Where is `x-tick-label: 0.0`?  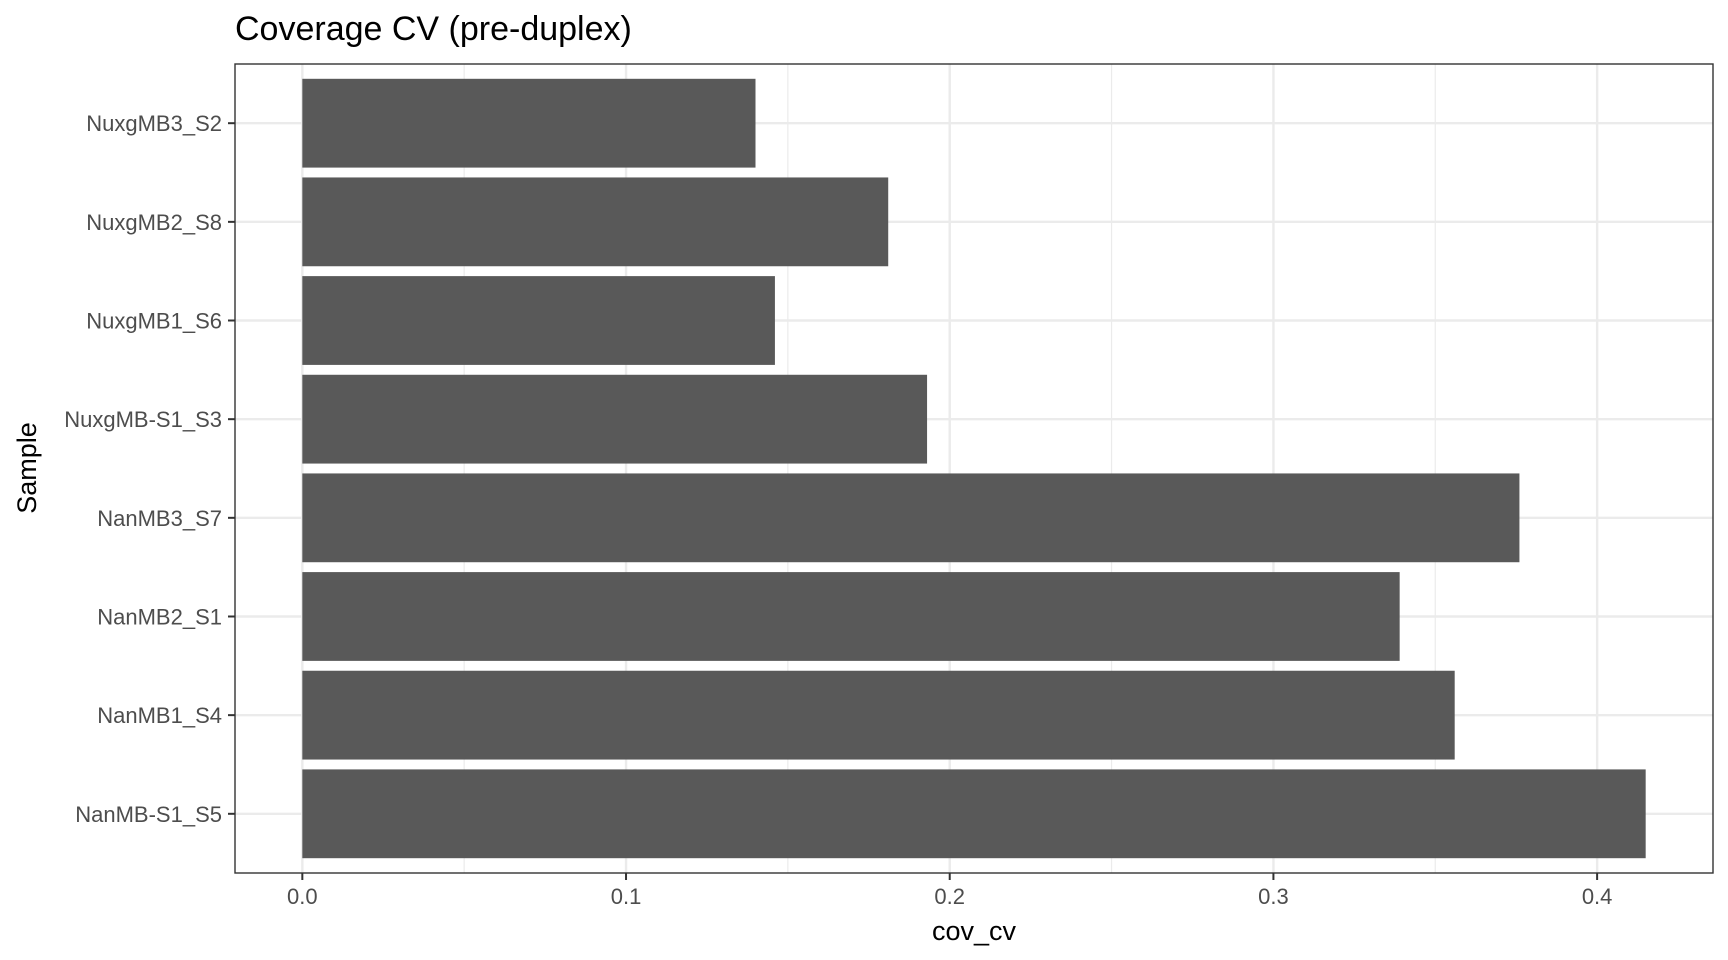 x-tick-label: 0.0 is located at coordinates (302, 896).